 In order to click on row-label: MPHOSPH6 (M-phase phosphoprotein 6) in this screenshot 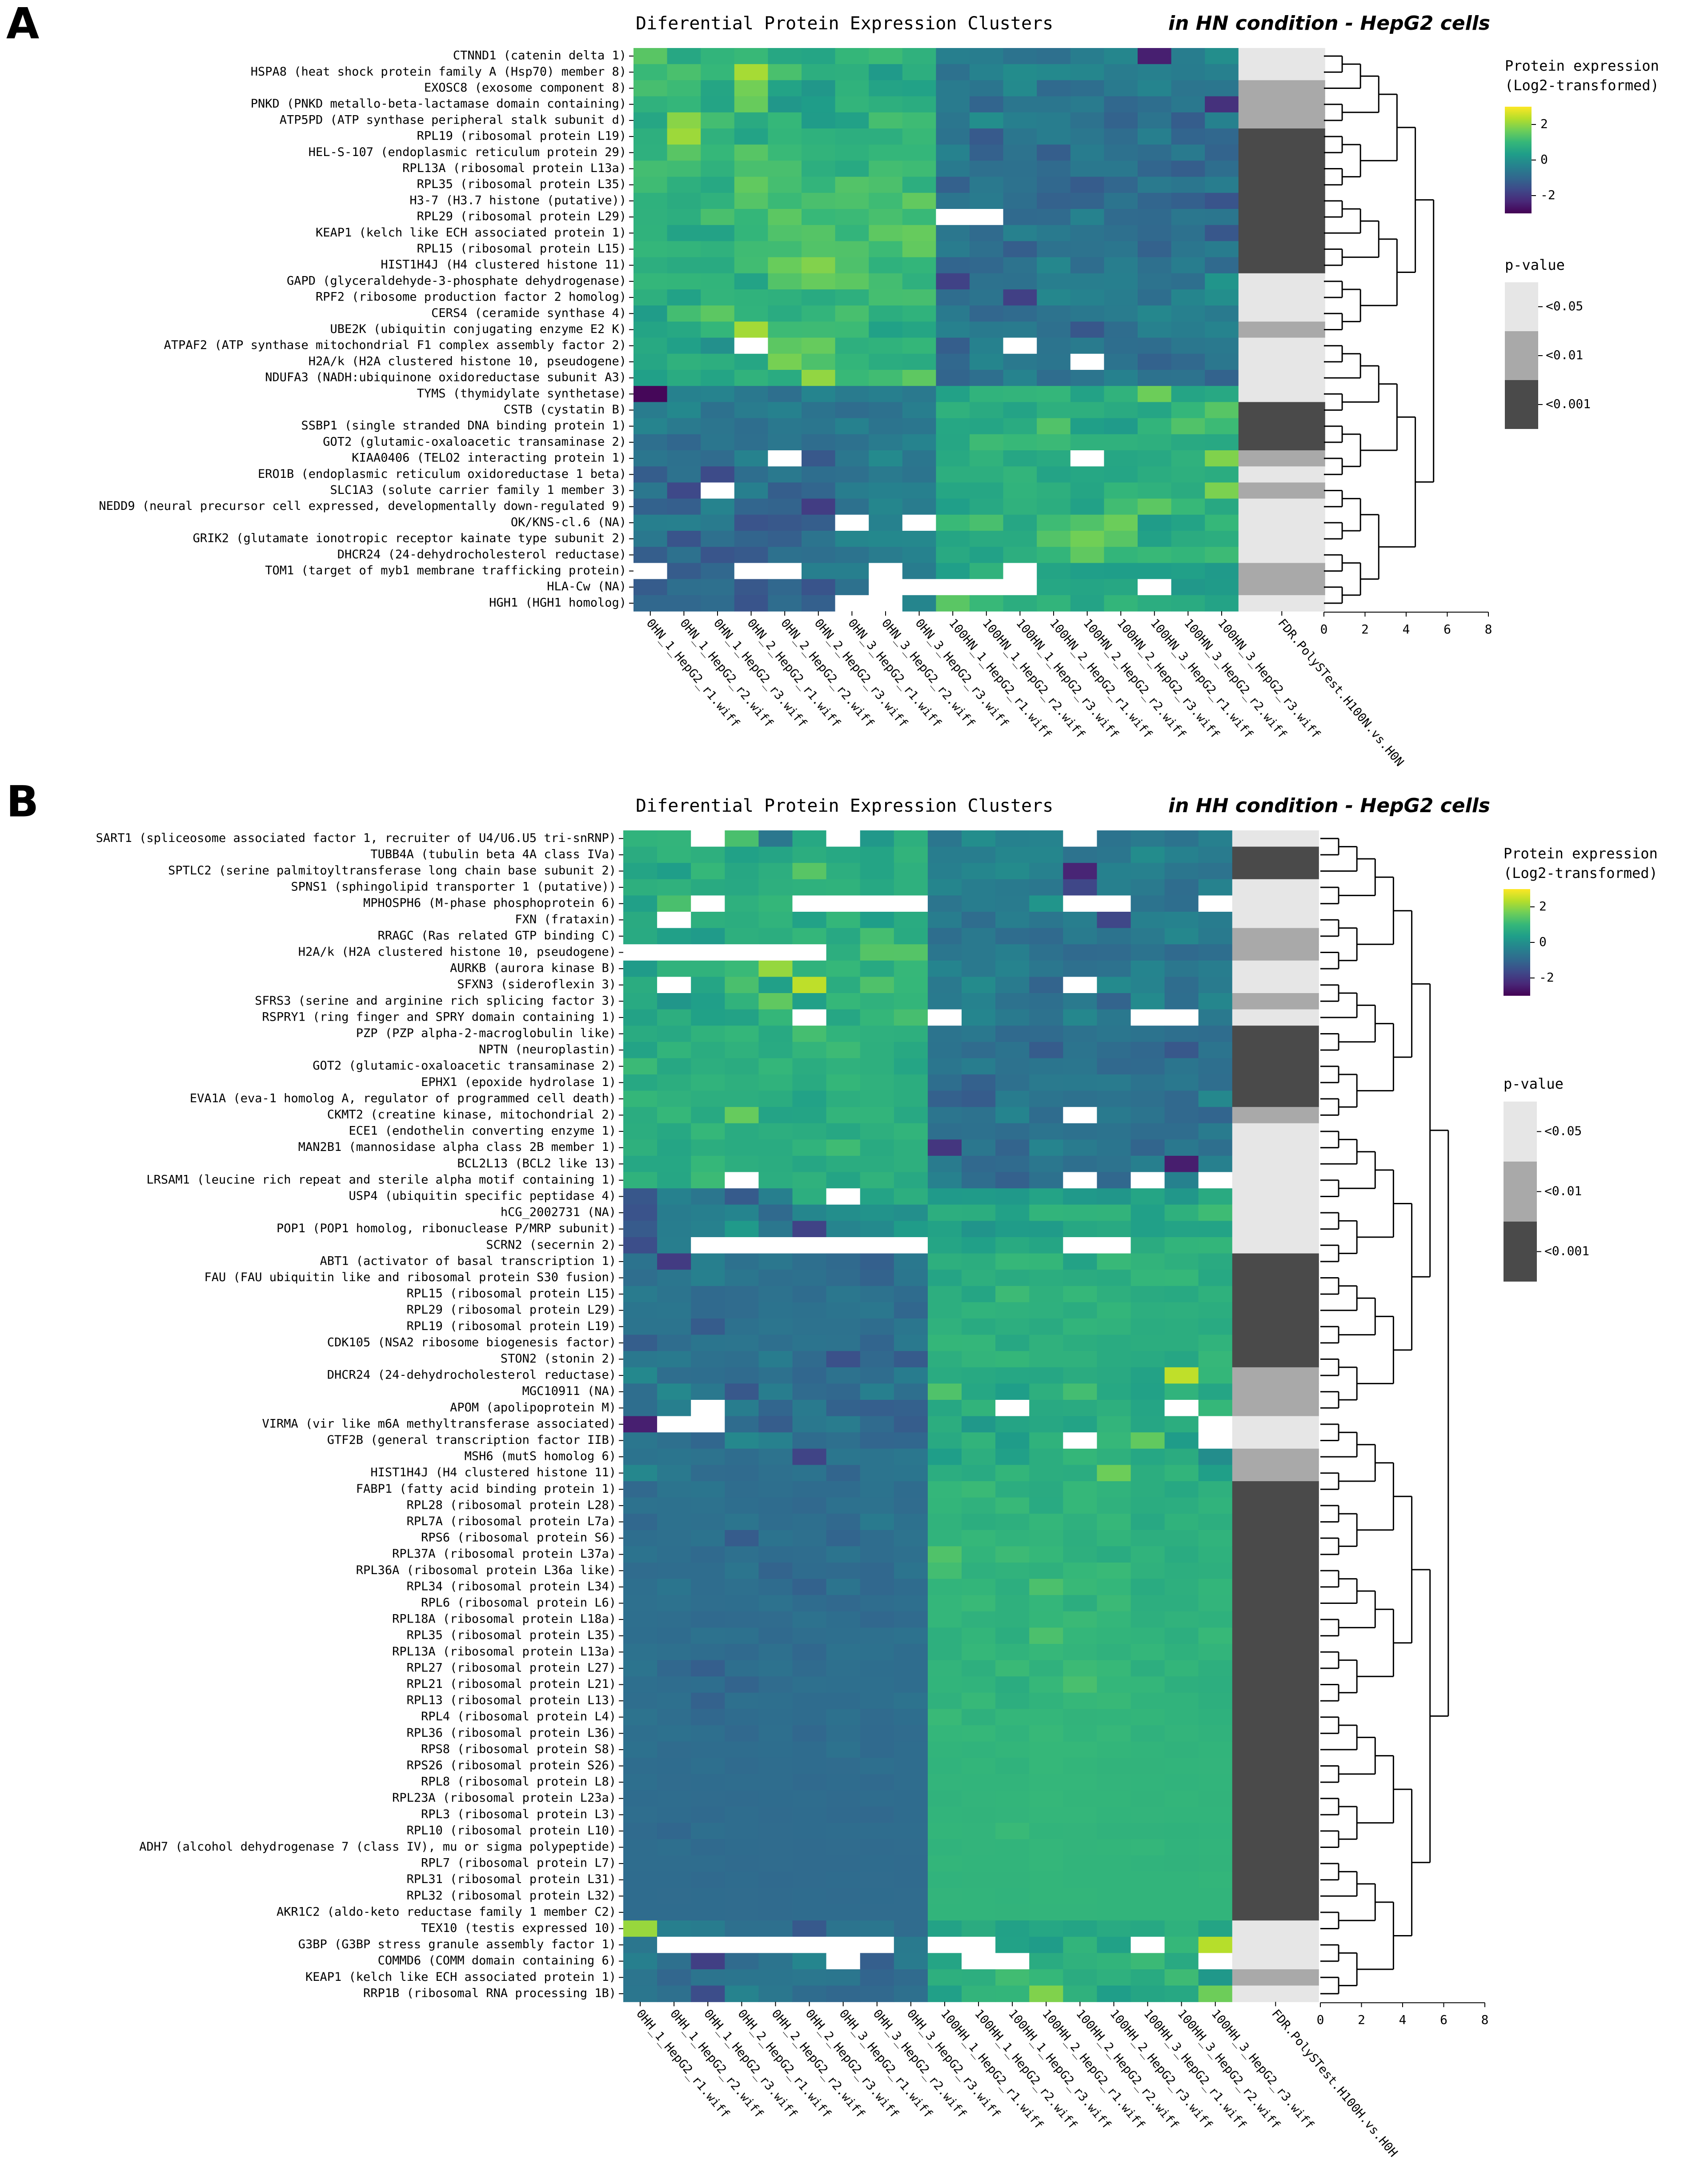, I will do `click(489, 903)`.